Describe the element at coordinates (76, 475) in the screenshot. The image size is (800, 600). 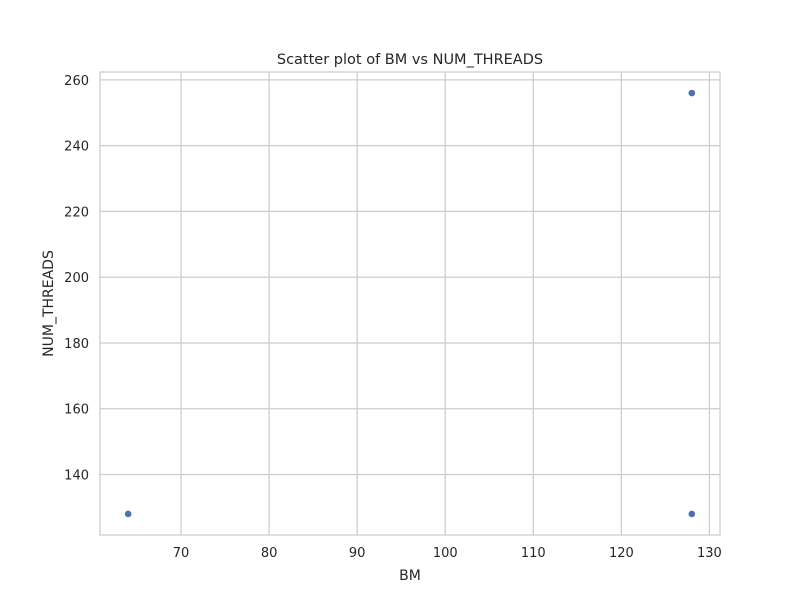
I see `y-tick-label: 140` at that location.